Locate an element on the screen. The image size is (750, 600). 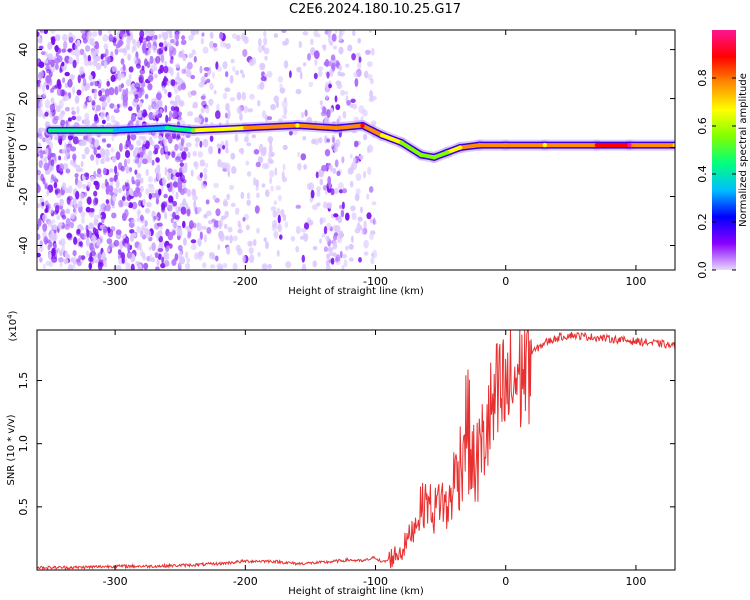
y-scale-label: (x104) is located at coordinates (12, 325).